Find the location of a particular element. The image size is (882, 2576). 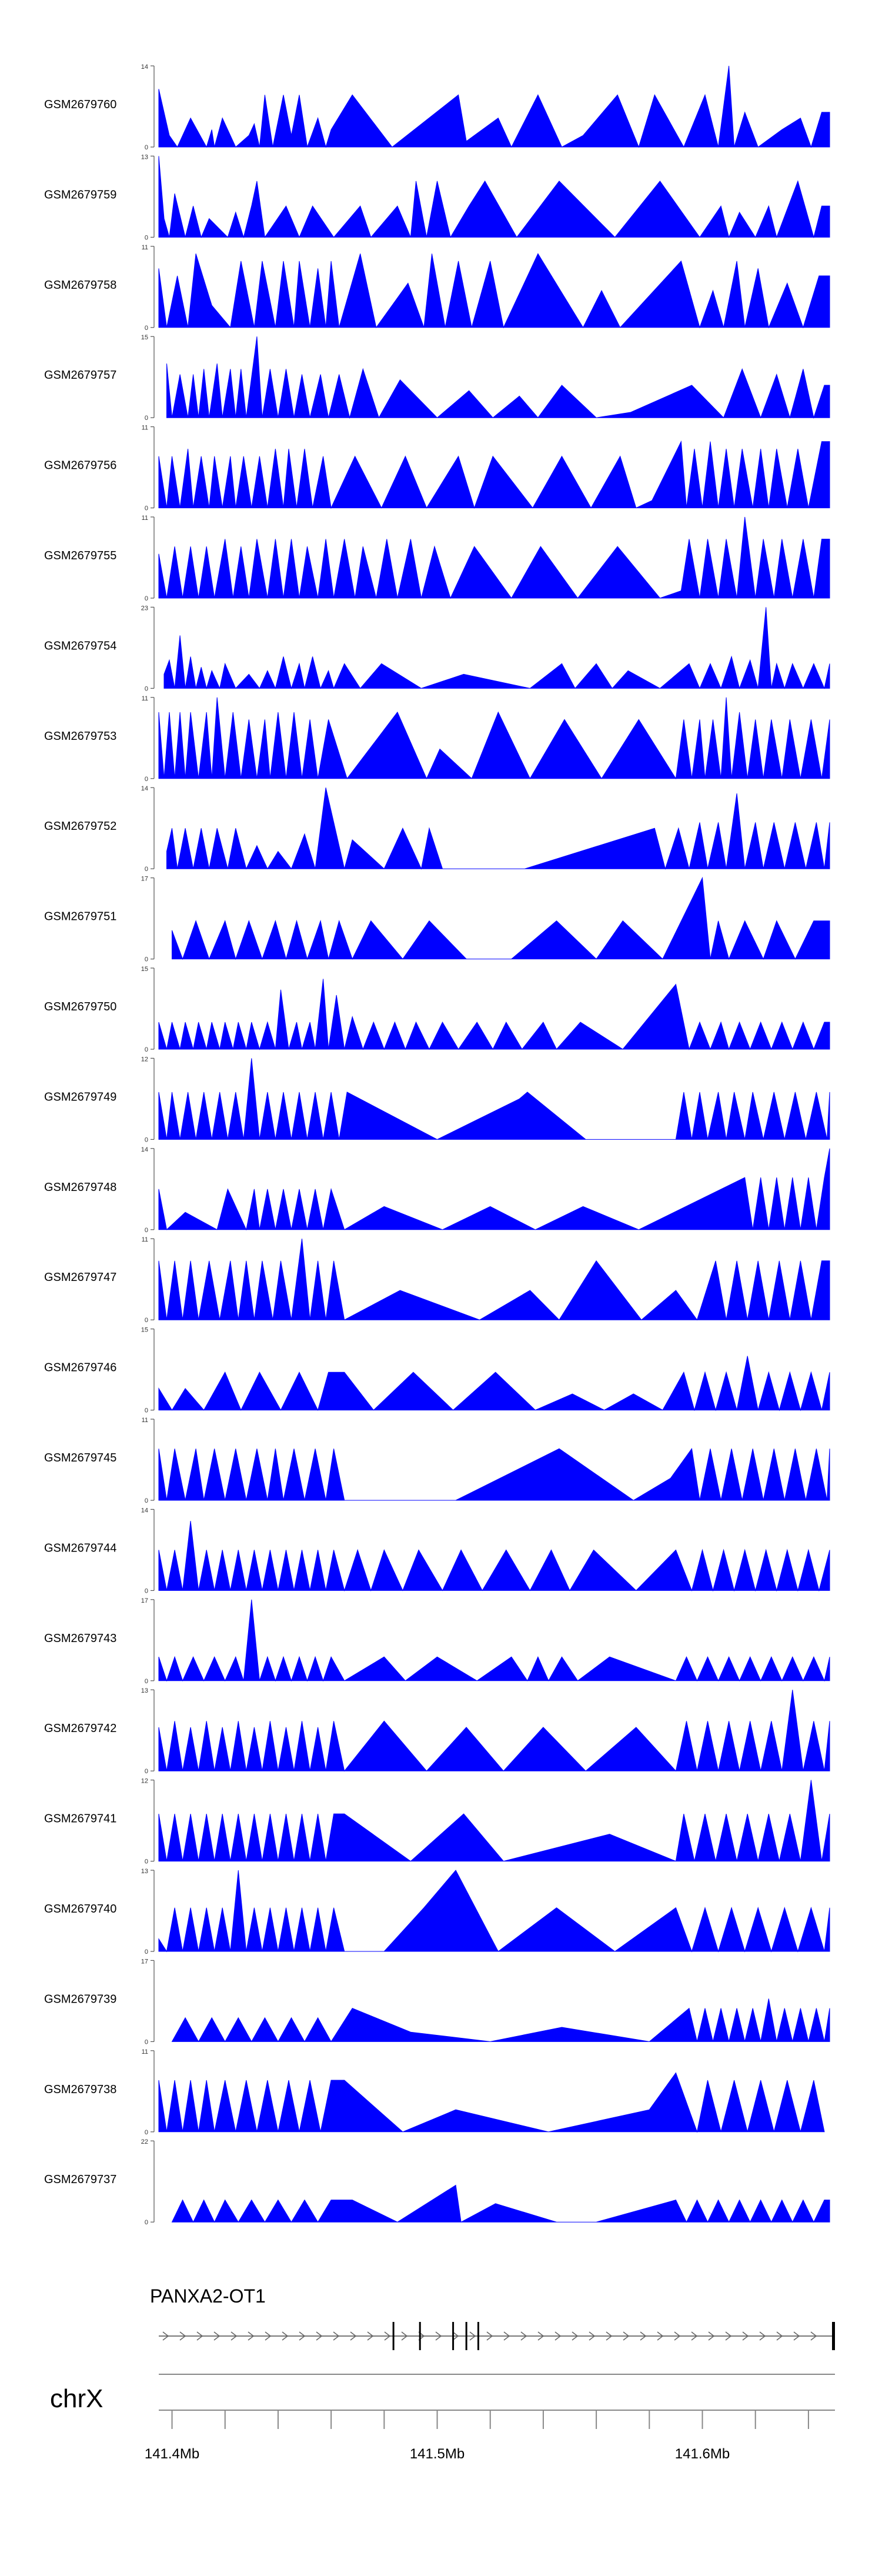

track-GSM2679755: GSM2679755 11 0 is located at coordinates (437, 558).